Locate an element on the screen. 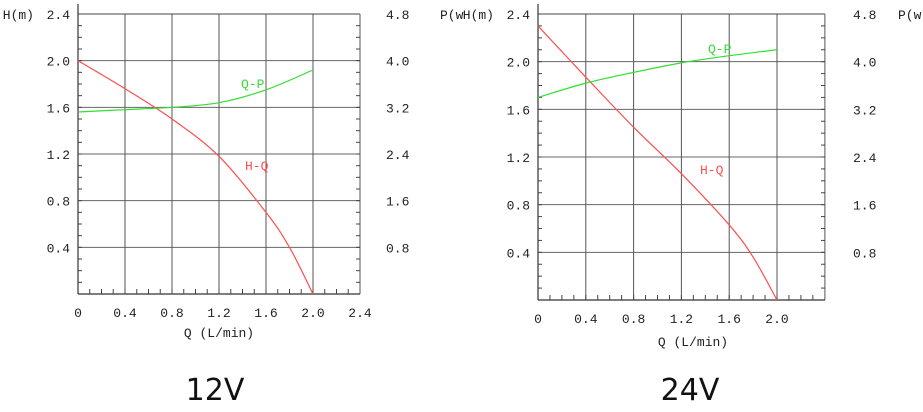 The width and height of the screenshot is (923, 412). y2-axis-title: P(w) is located at coordinates (910, 15).